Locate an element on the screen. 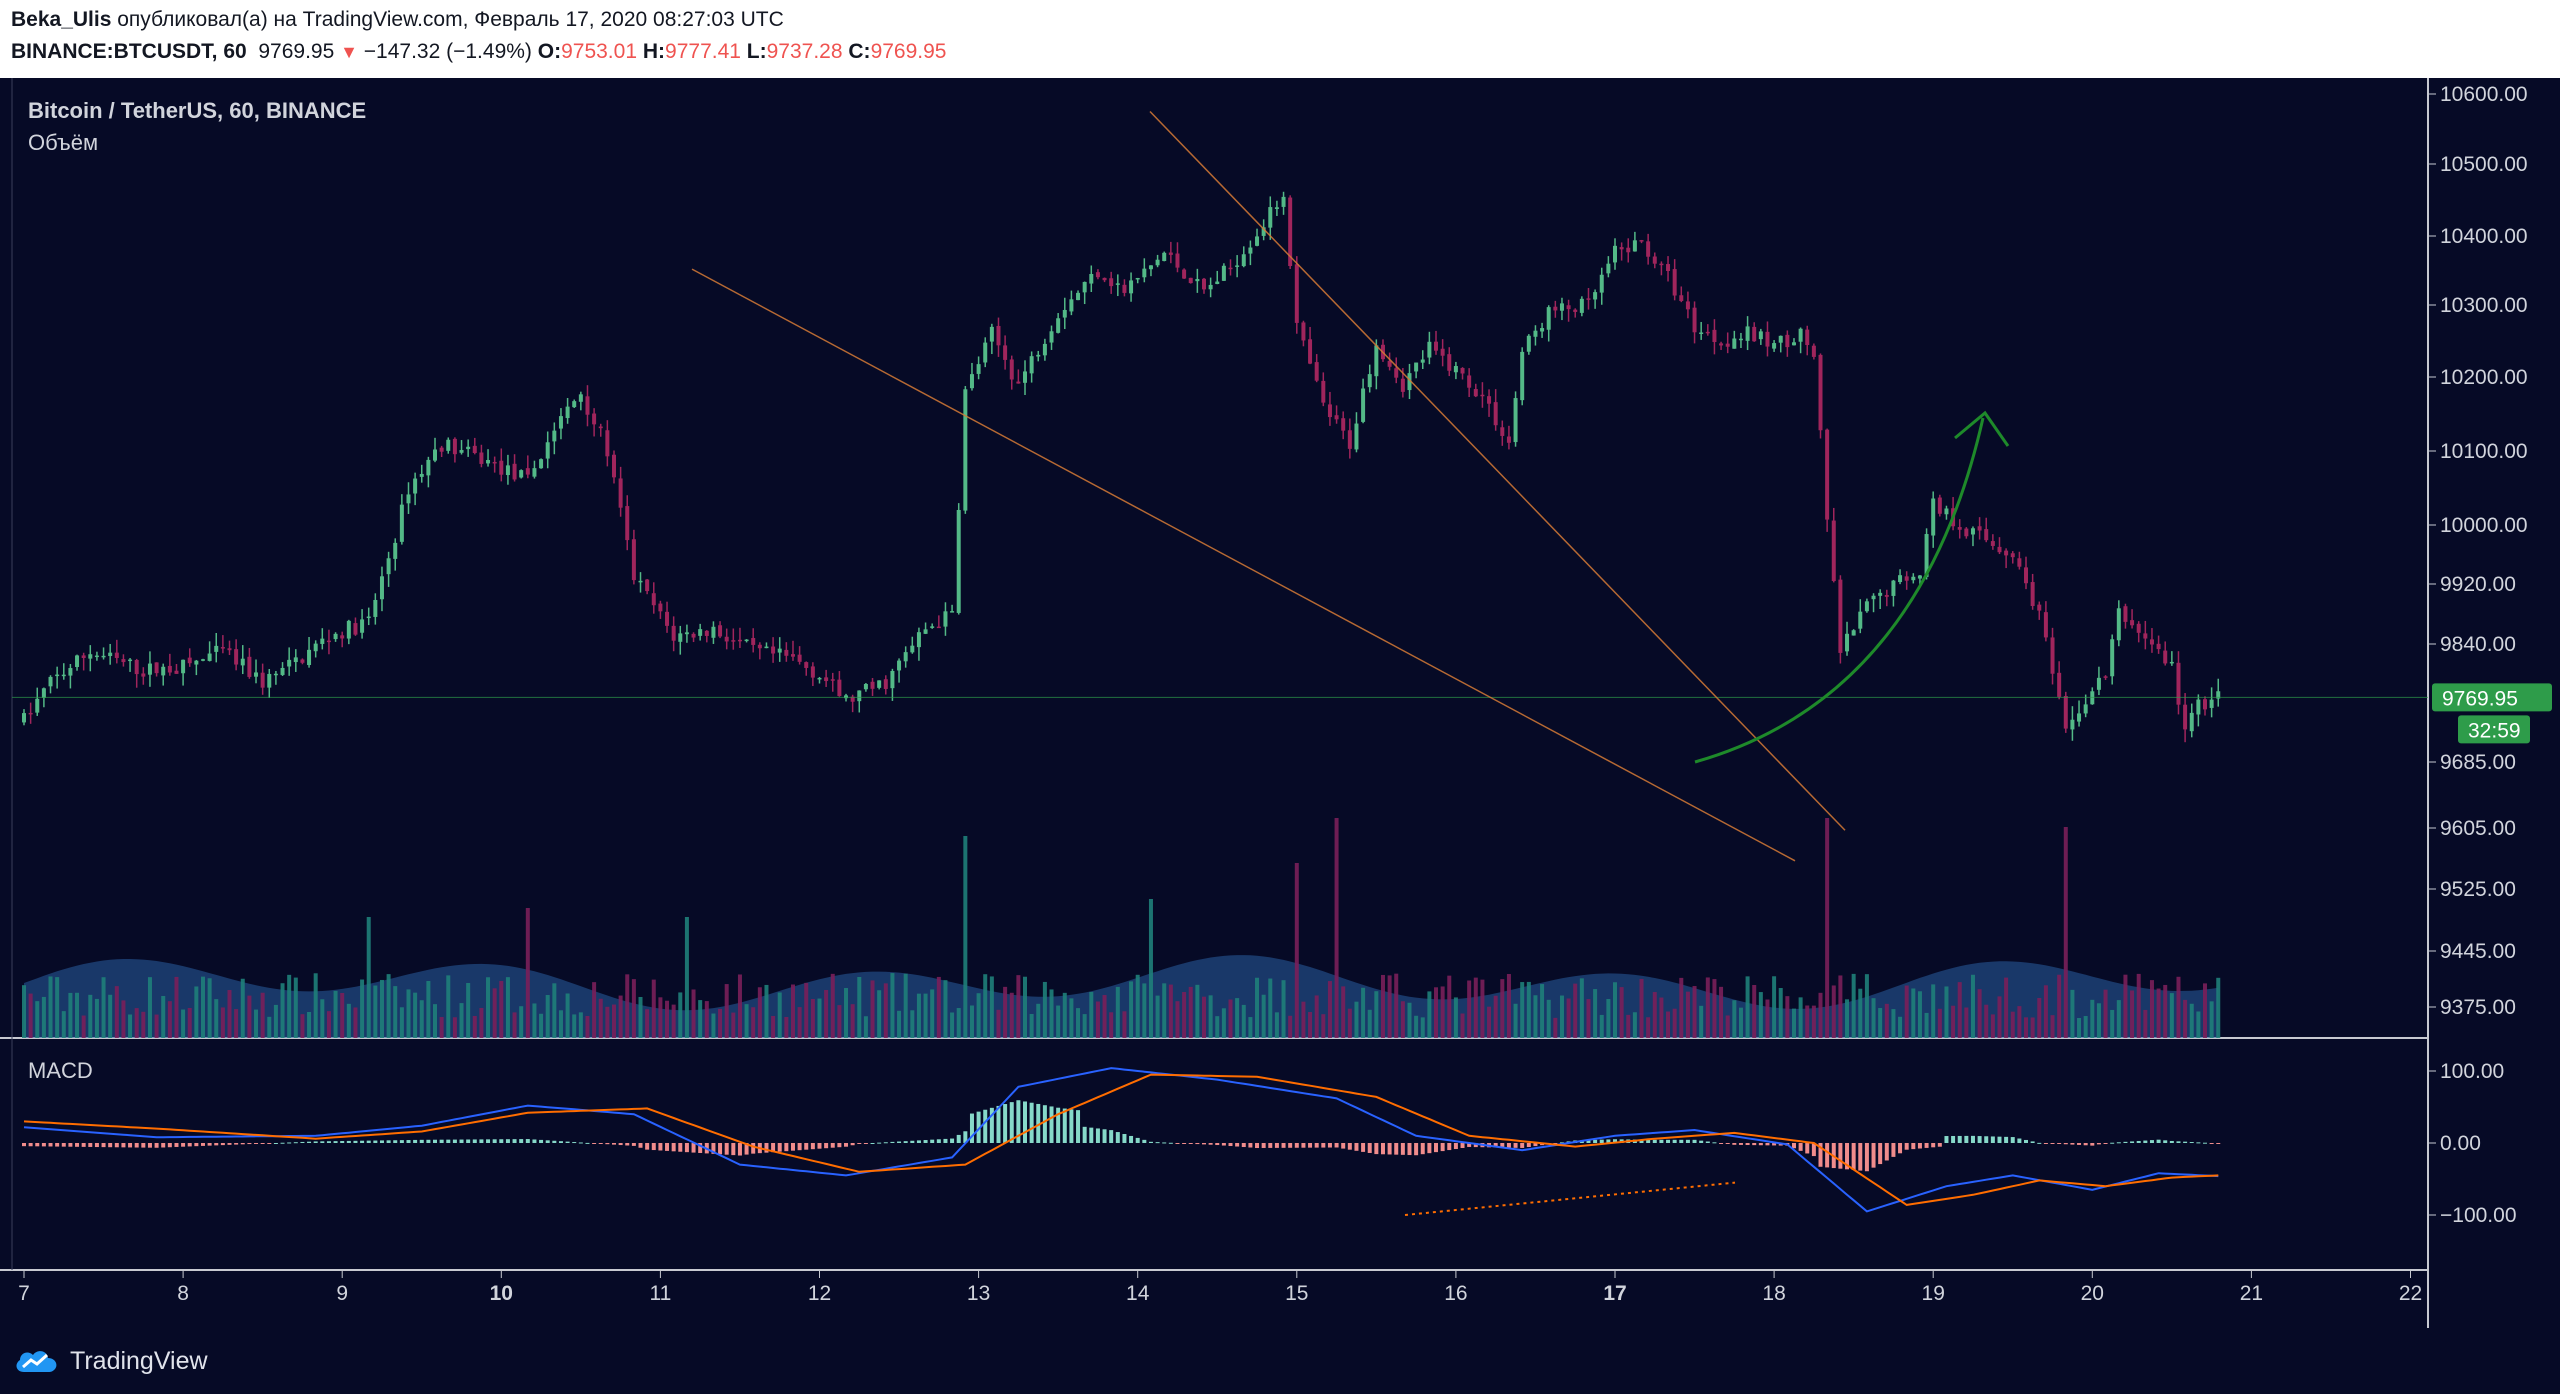  price-tick-label: 9685.00 is located at coordinates (2478, 762).